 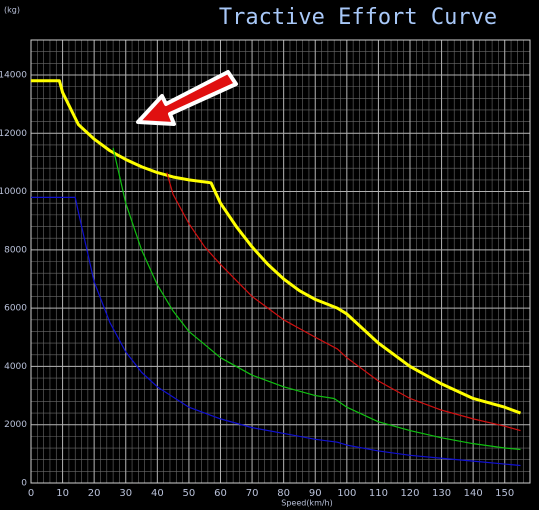 I want to click on x-tick-label: 60, so click(x=220, y=493).